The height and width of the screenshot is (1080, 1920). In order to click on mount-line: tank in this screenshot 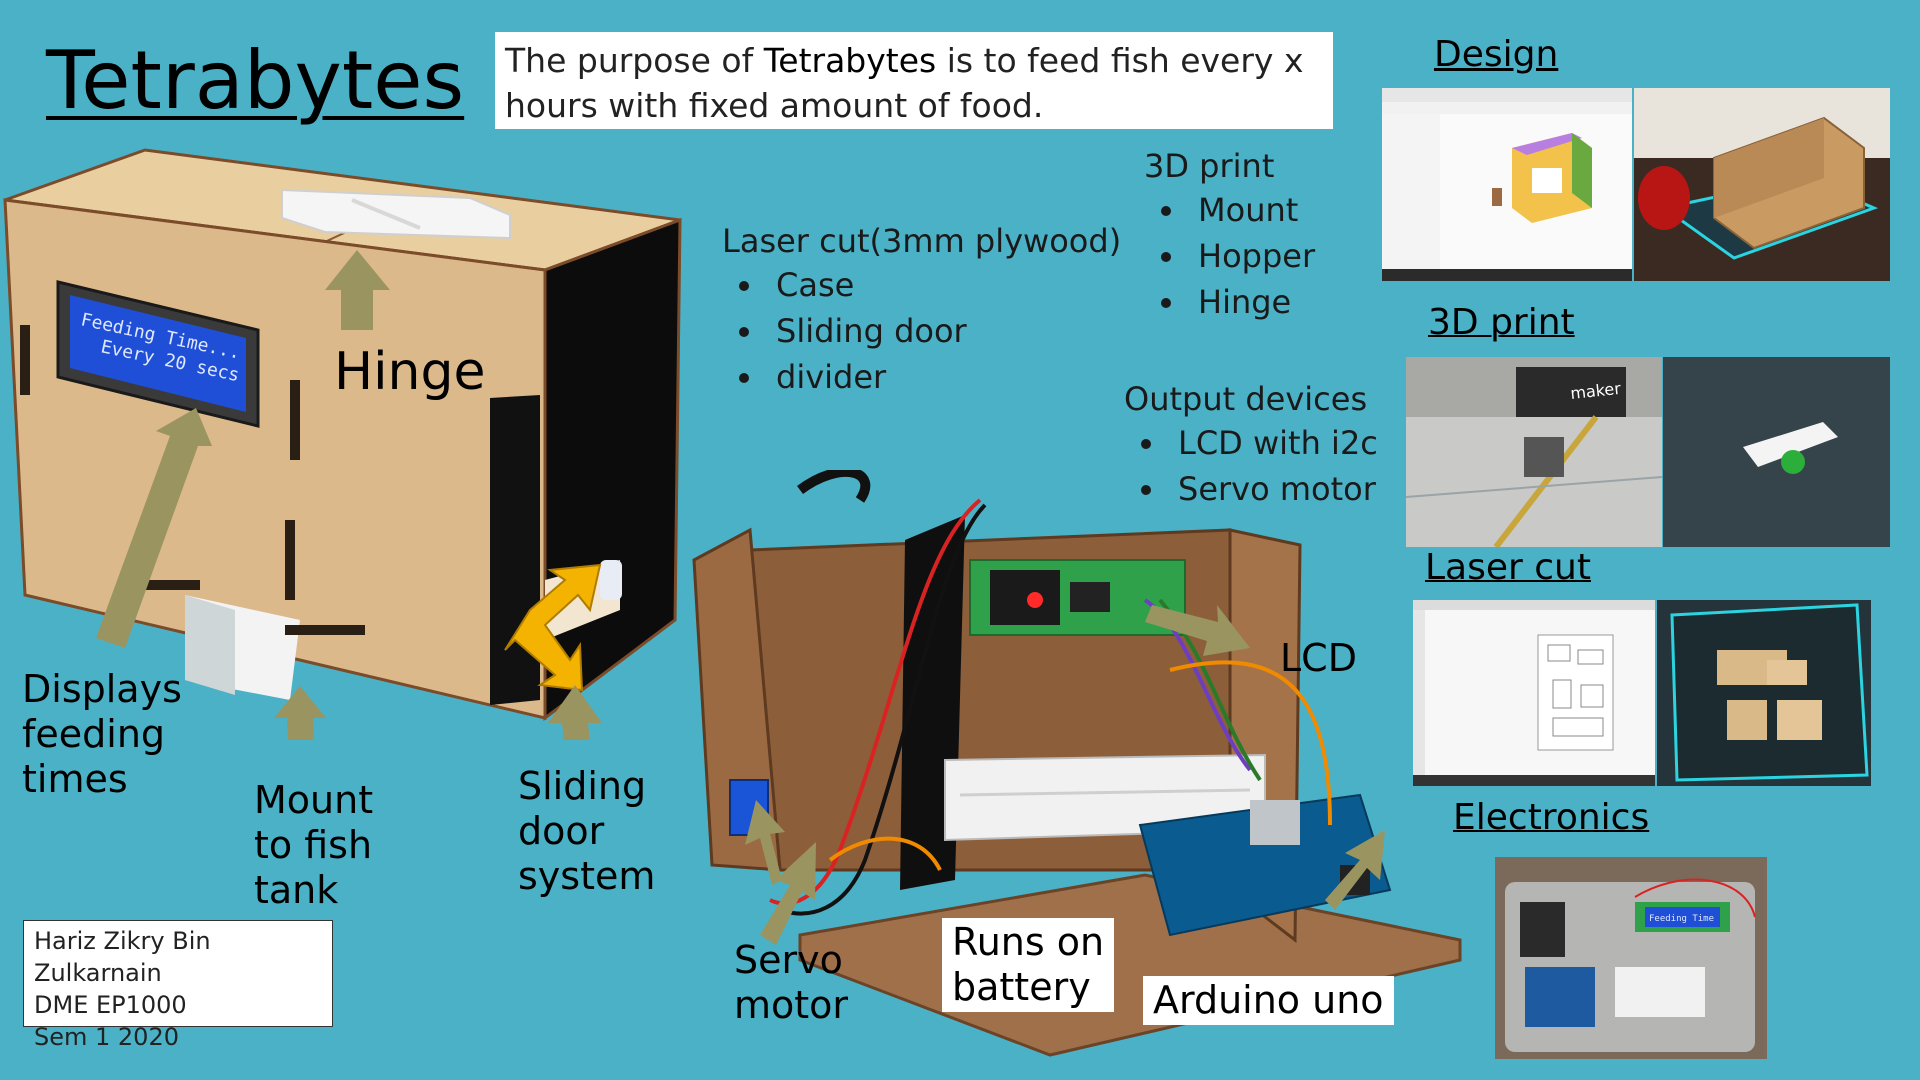, I will do `click(296, 890)`.